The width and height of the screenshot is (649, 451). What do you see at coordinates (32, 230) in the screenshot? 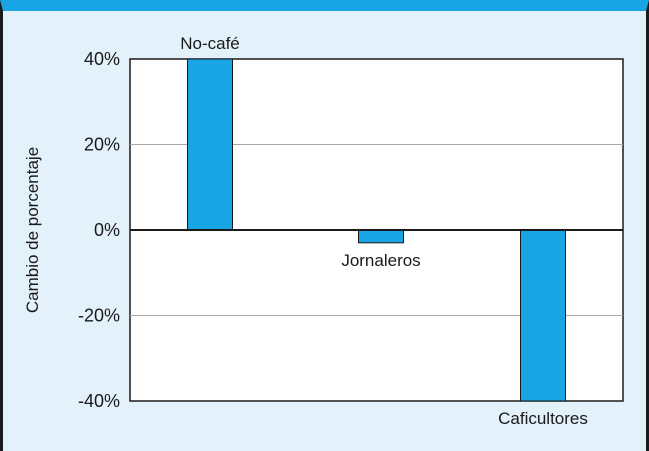
I see `y-axis-label: Cambio de porcentaje` at bounding box center [32, 230].